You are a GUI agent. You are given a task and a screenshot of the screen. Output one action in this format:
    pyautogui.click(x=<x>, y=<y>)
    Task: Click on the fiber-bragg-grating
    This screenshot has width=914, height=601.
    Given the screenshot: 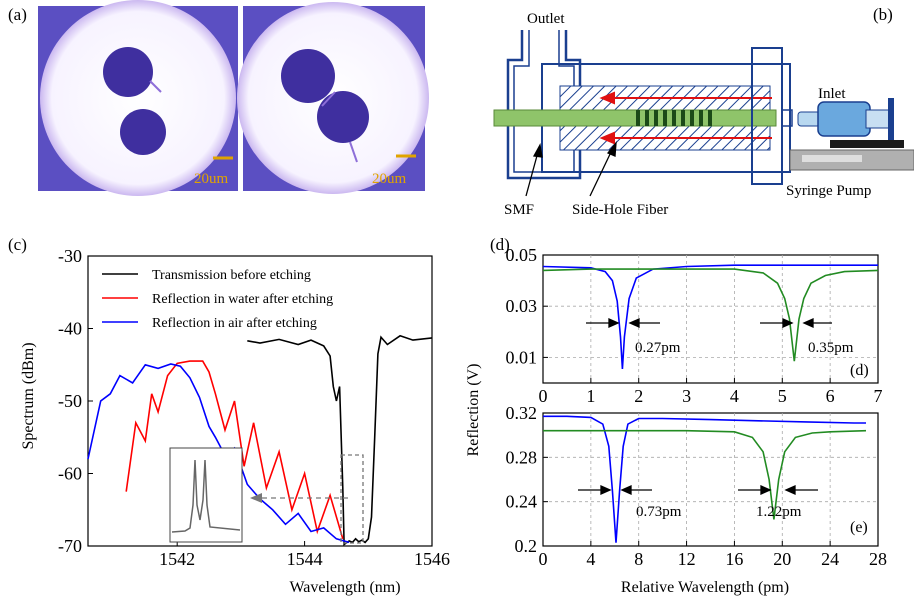 What is the action you would take?
    pyautogui.click(x=674, y=118)
    